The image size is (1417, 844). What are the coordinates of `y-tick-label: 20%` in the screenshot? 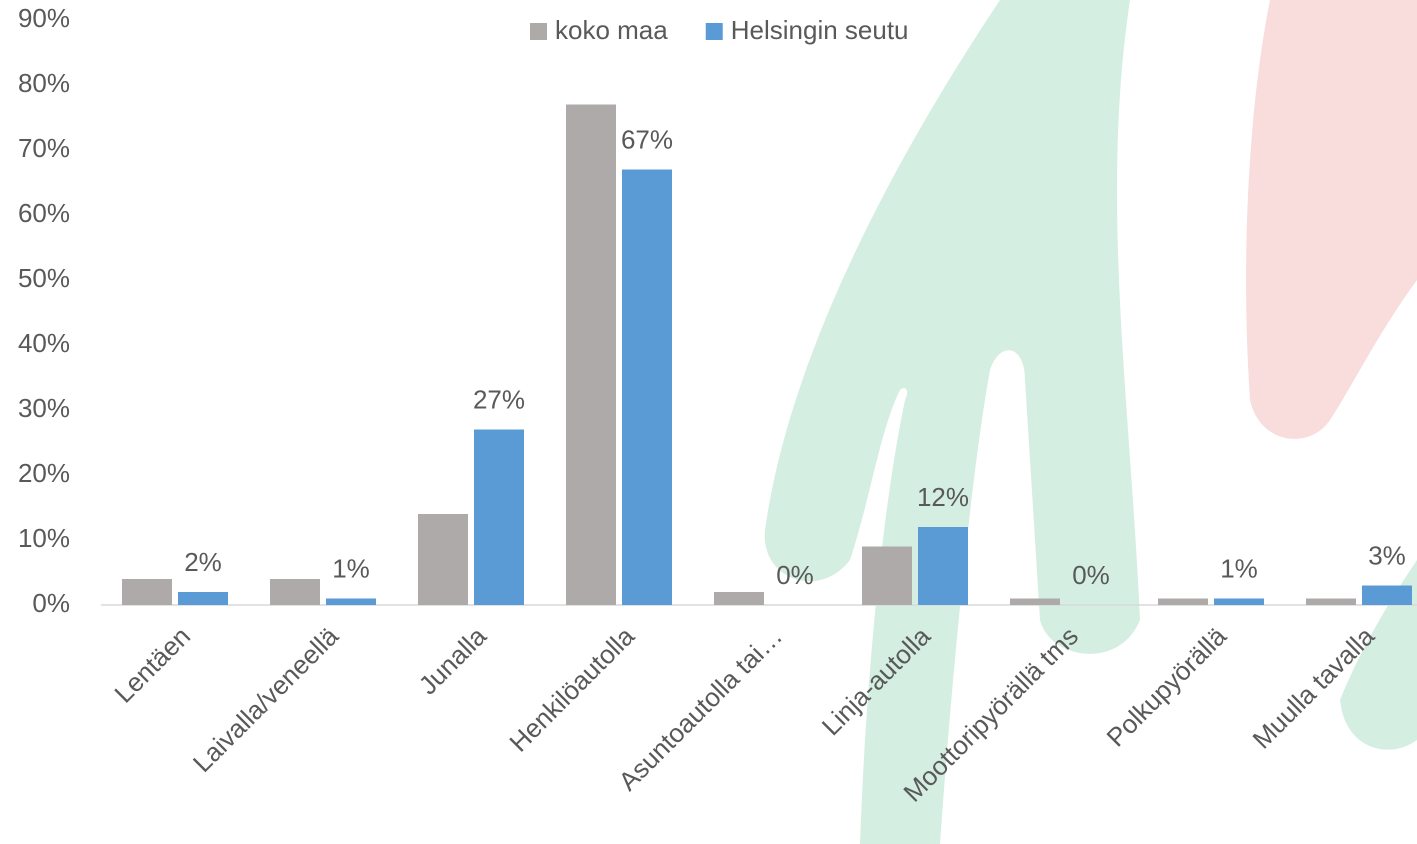 It's located at (44, 473).